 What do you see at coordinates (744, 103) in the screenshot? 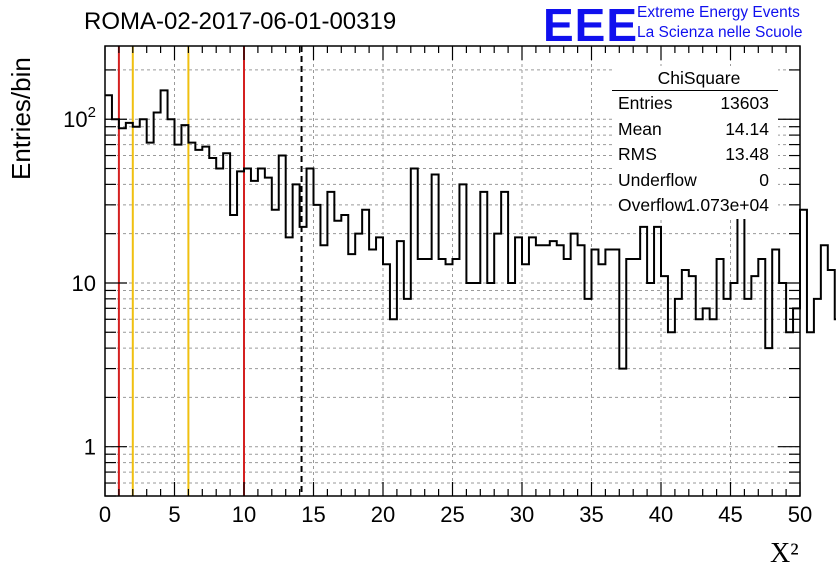
I see `stats-value: 13603` at bounding box center [744, 103].